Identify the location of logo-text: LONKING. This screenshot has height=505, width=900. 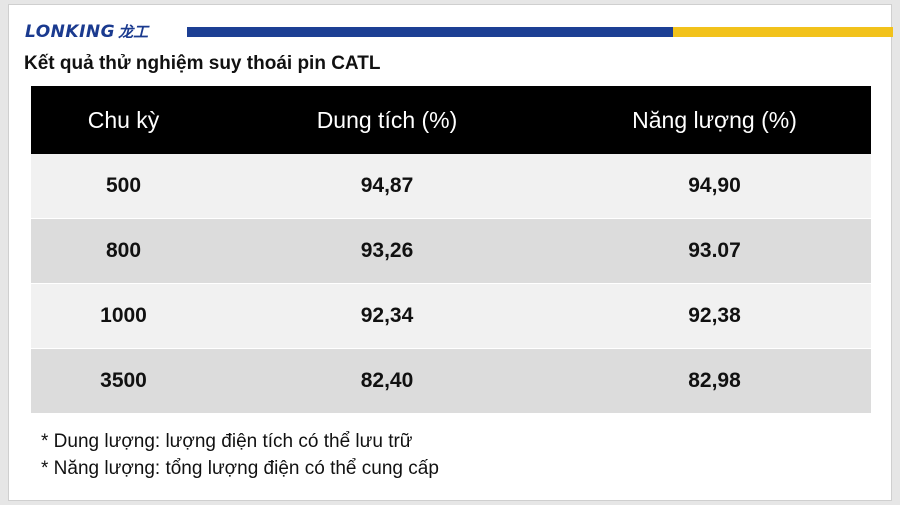
(70, 31).